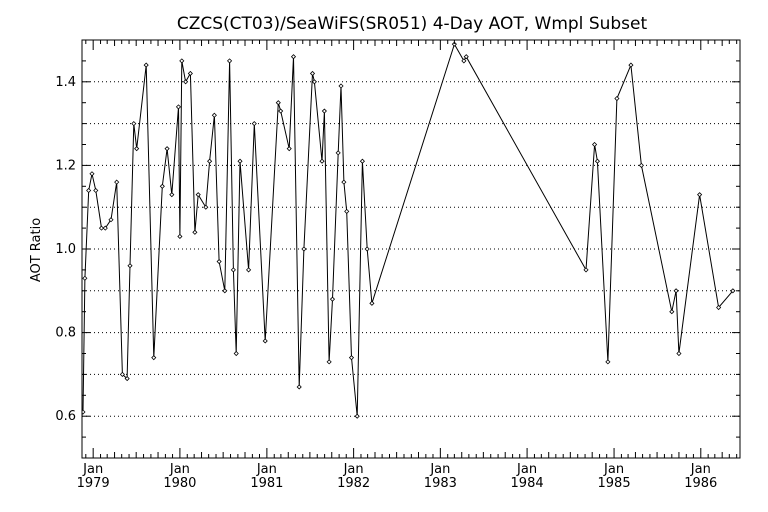 This screenshot has width=768, height=512. Describe the element at coordinates (353, 483) in the screenshot. I see `x-tick-year-label: 1982` at that location.